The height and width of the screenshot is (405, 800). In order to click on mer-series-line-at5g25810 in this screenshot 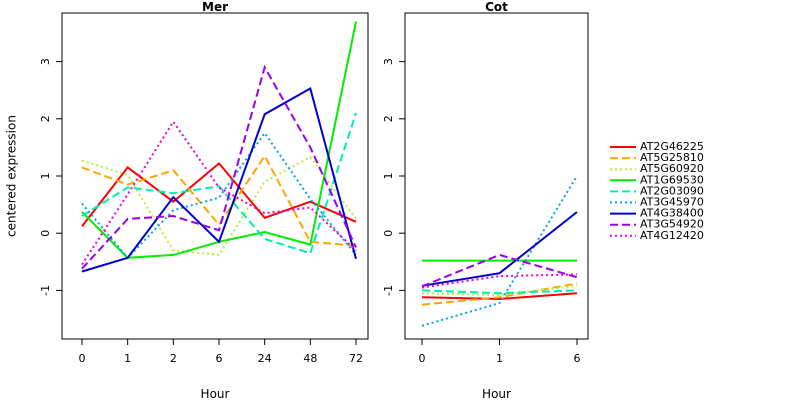, I will do `click(219, 200)`.